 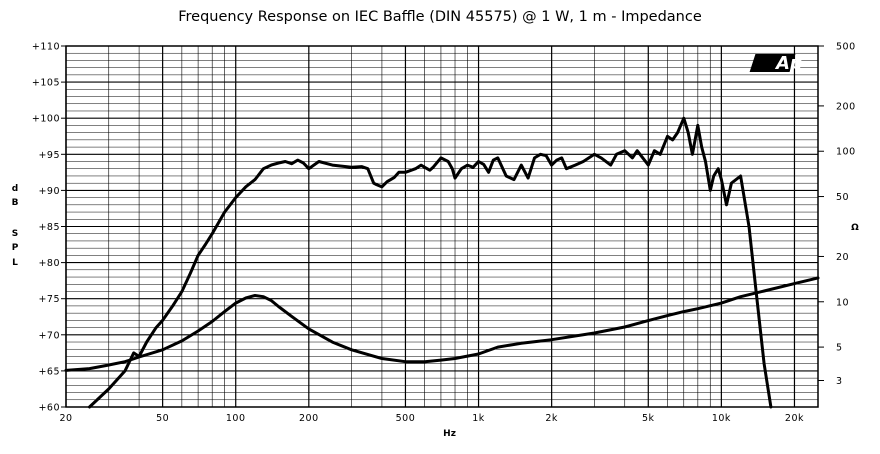 I want to click on logo-text: Ap, so click(x=788, y=63).